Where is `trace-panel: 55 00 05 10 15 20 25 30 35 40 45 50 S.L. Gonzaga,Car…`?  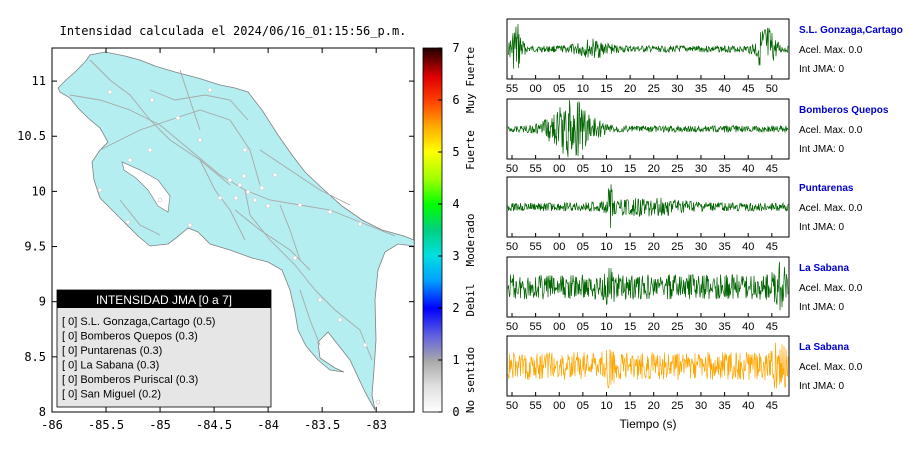 trace-panel: 55 00 05 10 15 20 25 30 35 40 45 50 S.L. Gonzaga,Car… is located at coordinates (704, 56).